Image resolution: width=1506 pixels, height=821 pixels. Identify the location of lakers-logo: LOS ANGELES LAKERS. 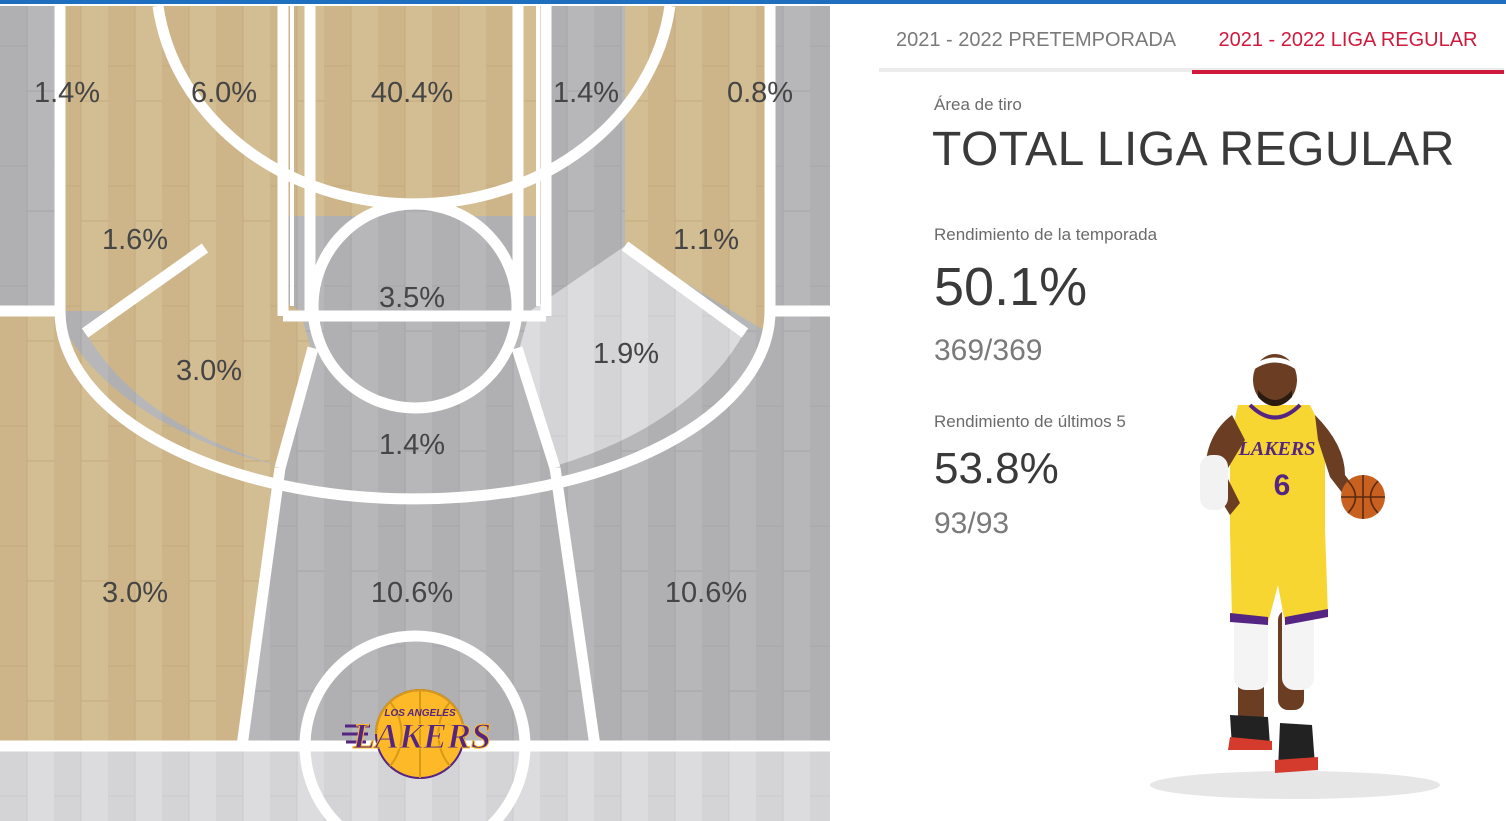
(417, 734).